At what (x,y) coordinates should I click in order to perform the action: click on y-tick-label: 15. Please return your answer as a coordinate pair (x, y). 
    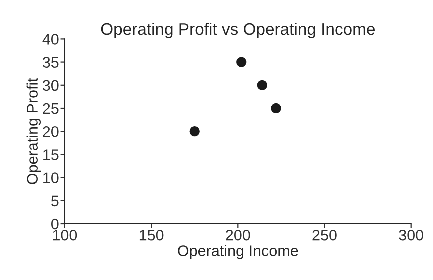
    Looking at the image, I should click on (51, 155).